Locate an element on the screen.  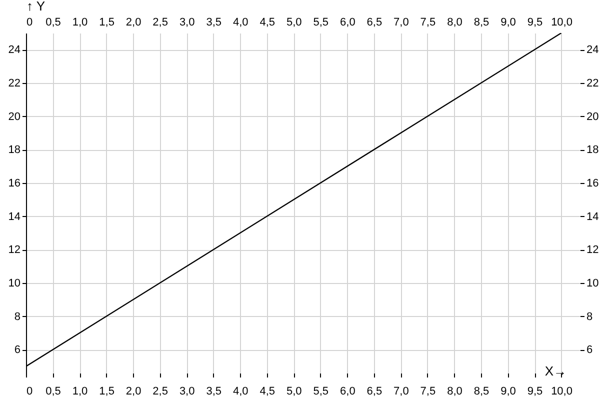
x2-tick-label: 1,5 is located at coordinates (106, 392).